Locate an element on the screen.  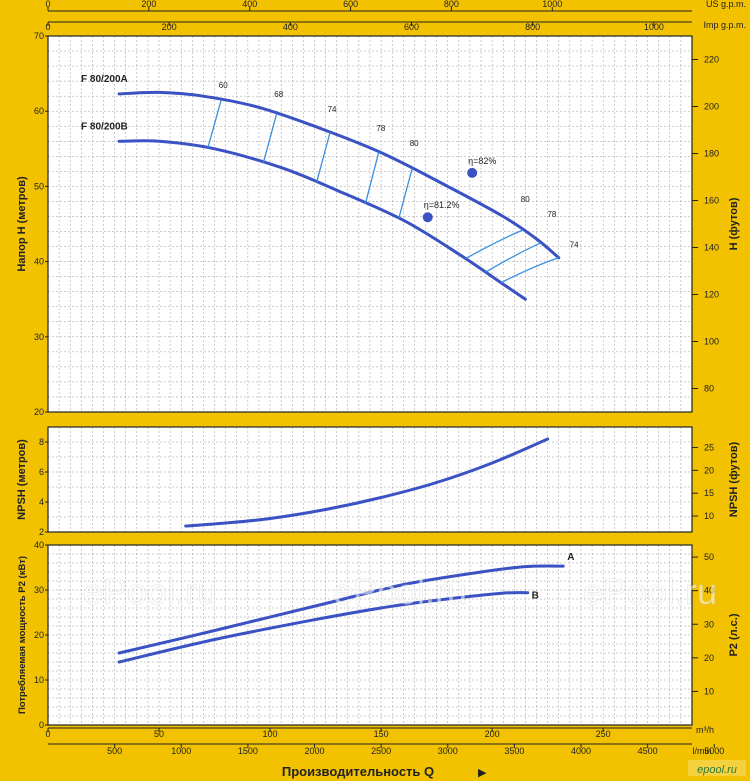
us-gpm-scale: 0 200 400 600 800 1000 is located at coordinates (368, 6).